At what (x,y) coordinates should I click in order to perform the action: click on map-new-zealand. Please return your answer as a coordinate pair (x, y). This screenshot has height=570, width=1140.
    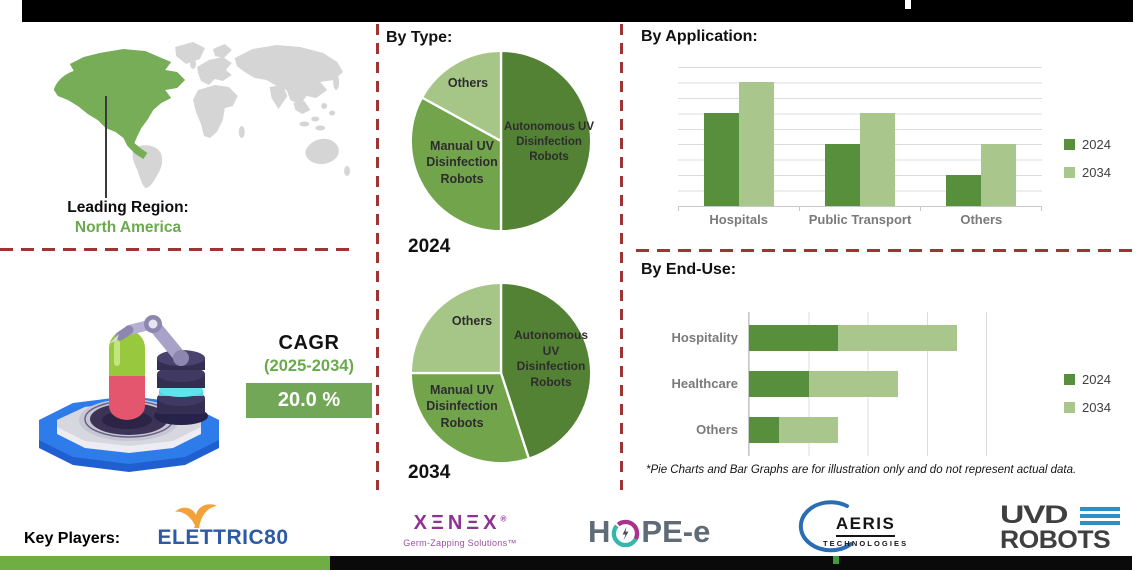
    Looking at the image, I should click on (347, 171).